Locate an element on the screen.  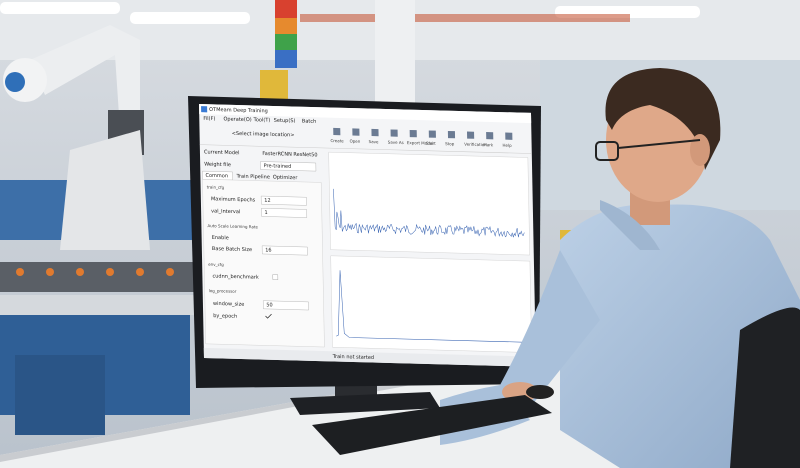
setting-label: Enable is located at coordinates (220, 238).